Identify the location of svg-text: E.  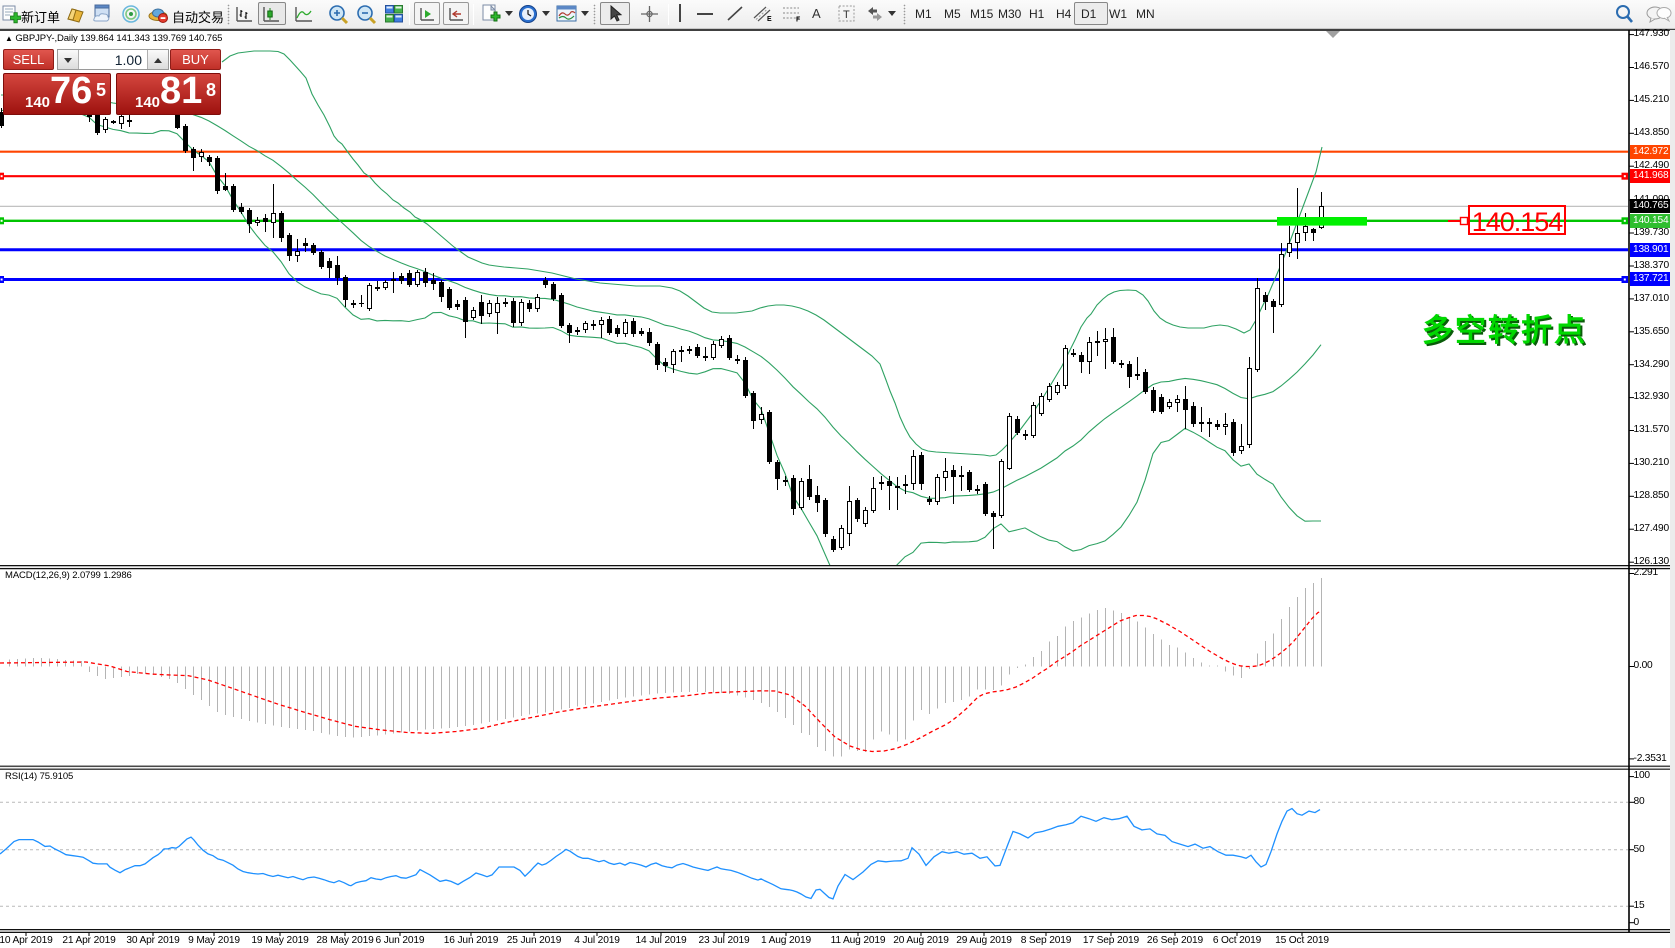
(769, 19).